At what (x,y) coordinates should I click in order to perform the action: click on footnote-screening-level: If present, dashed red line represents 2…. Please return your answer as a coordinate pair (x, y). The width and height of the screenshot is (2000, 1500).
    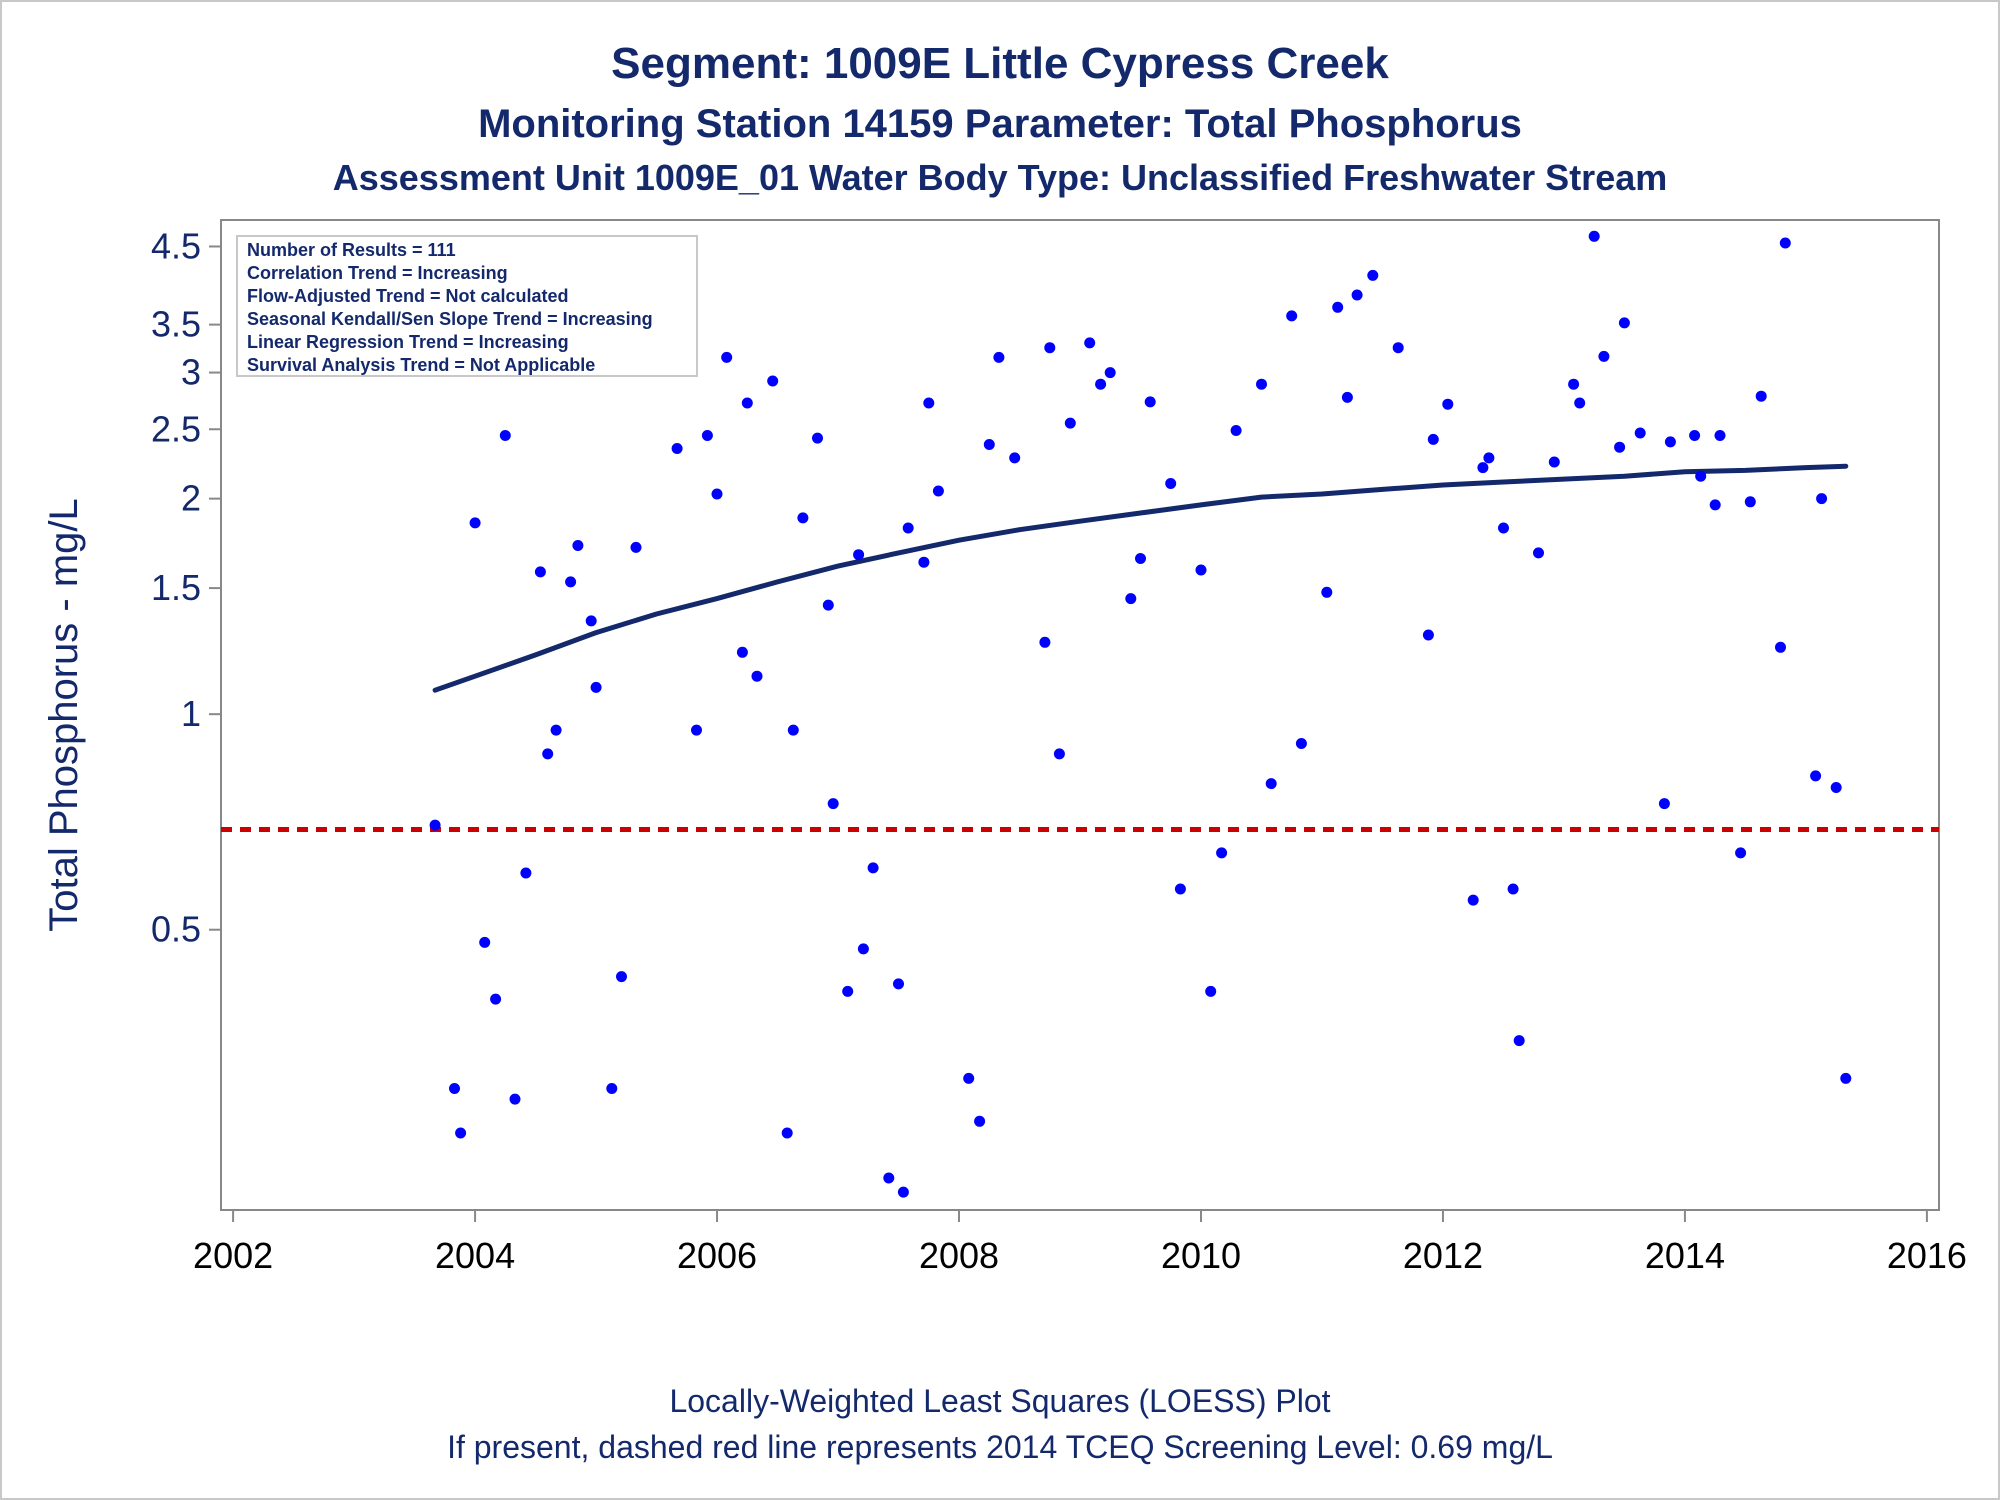
    Looking at the image, I should click on (1000, 1447).